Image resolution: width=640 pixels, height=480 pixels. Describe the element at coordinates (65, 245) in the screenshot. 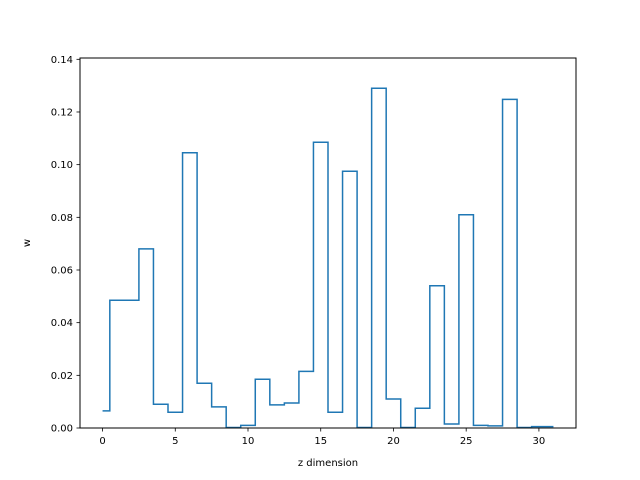

I see `y-axis-ticks: 0.00 0.02 0.04 0.06 0.08 0.10 0.12 0.14` at that location.